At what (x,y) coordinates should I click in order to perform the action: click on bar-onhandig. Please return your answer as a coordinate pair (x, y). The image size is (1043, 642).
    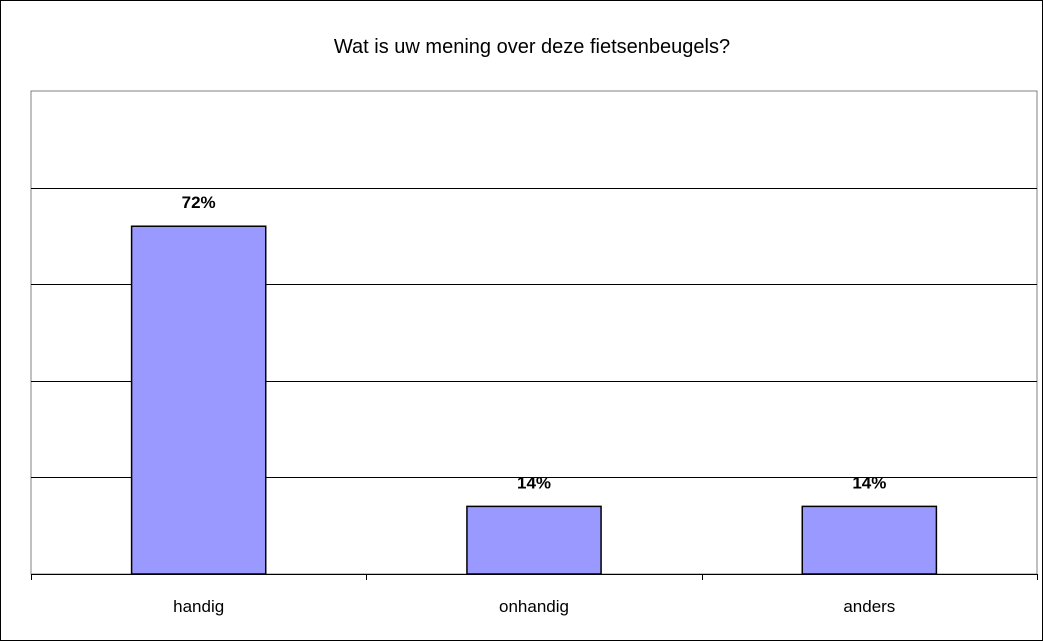
    Looking at the image, I should click on (534, 540).